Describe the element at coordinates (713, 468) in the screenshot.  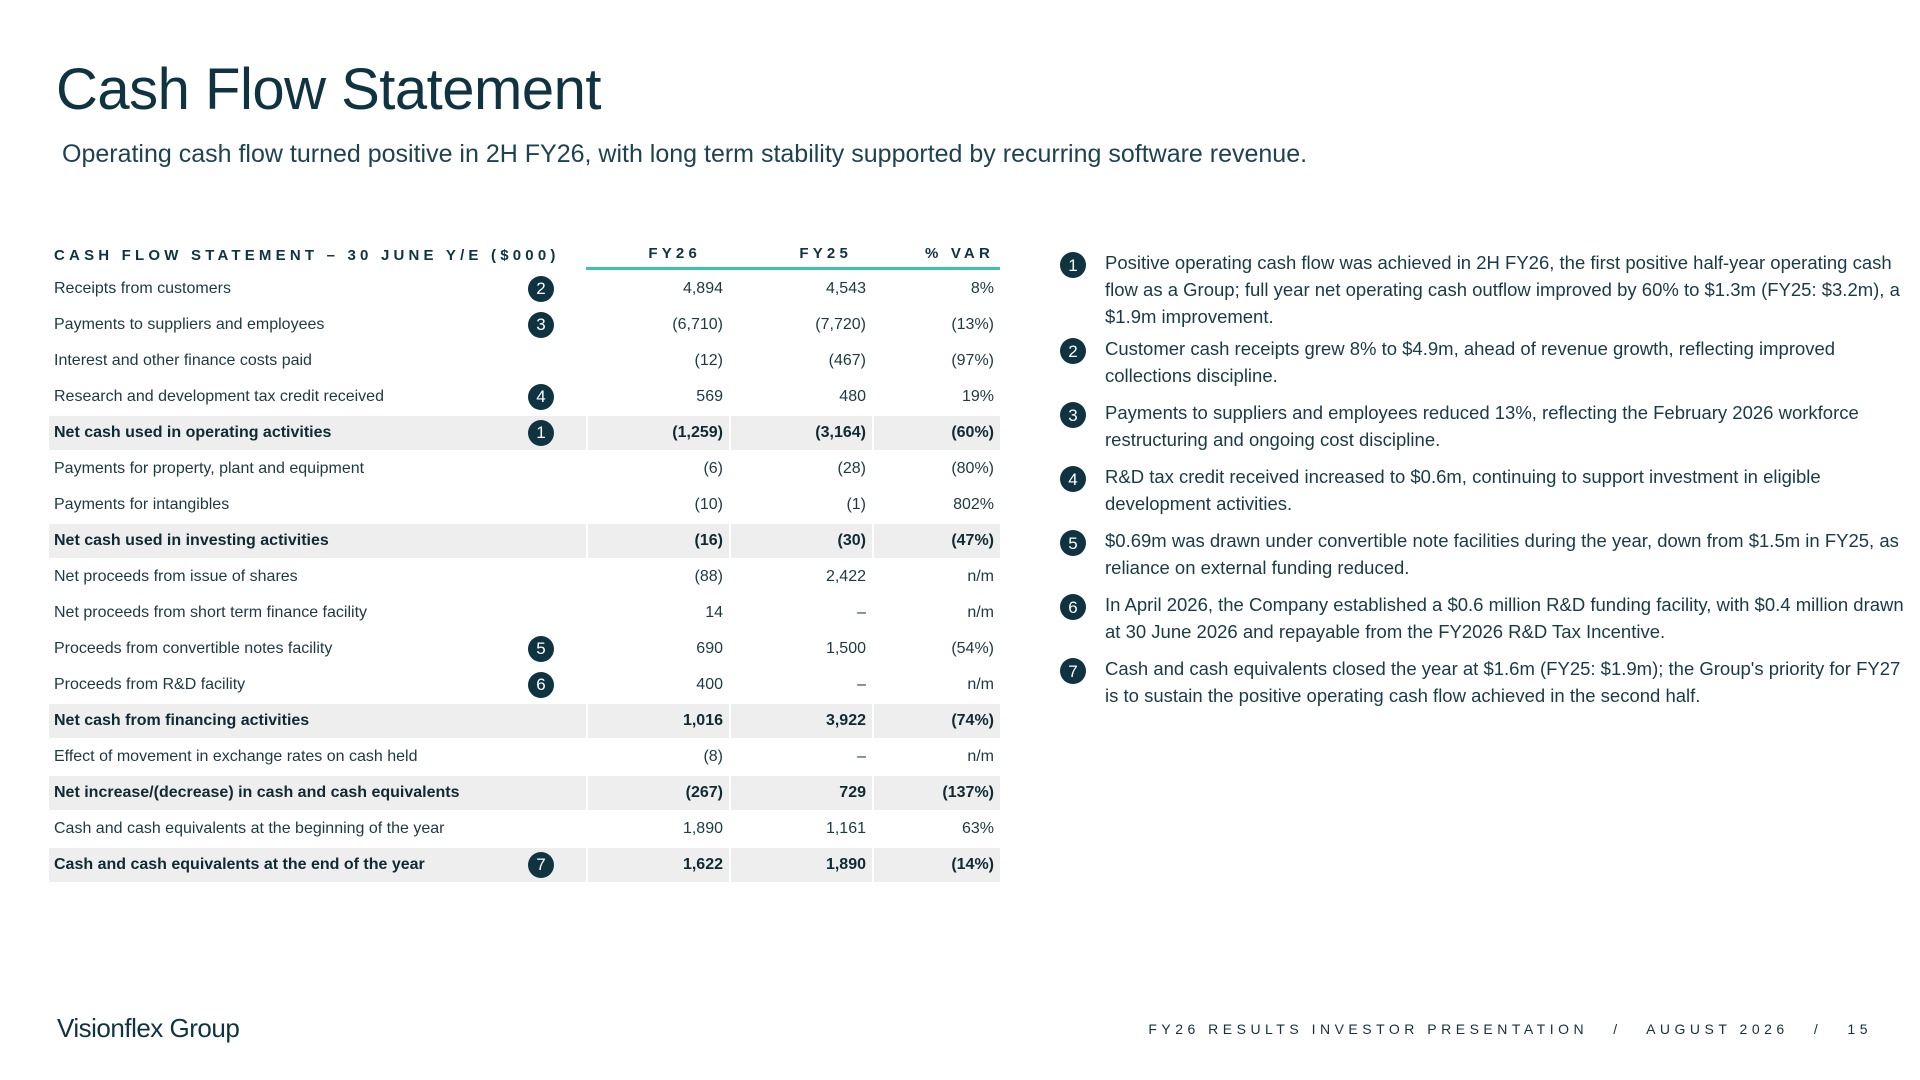
I see `value-fy26: (6)` at that location.